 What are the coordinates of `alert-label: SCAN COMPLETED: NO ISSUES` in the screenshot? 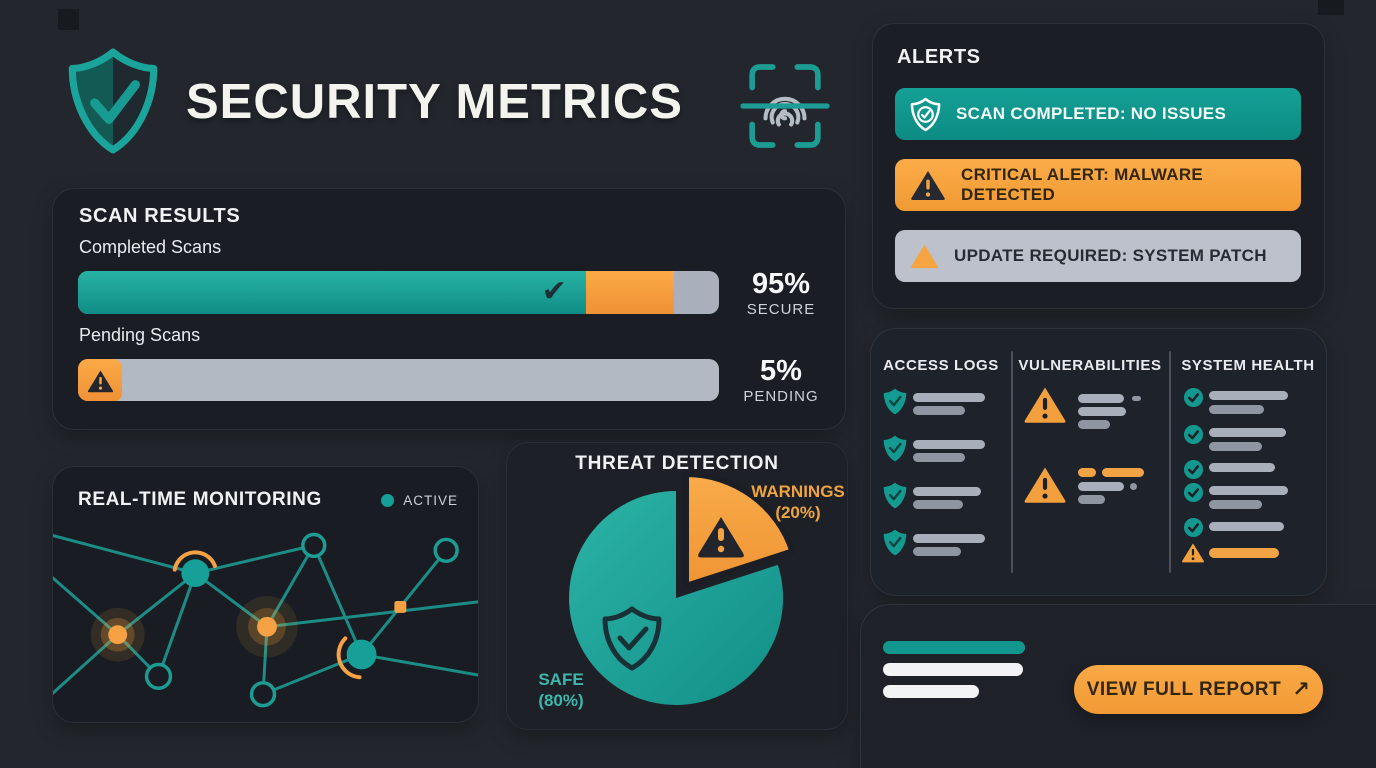 It's located at (1091, 113).